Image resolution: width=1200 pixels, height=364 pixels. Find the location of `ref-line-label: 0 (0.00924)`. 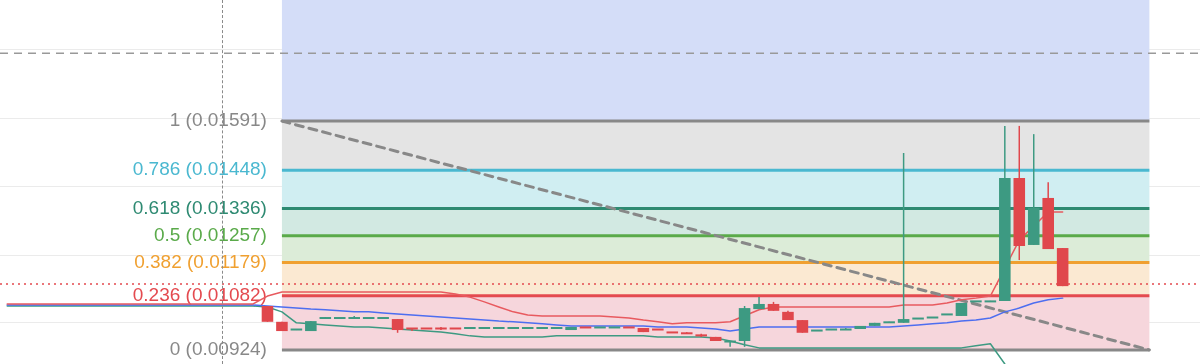

ref-line-label: 0 (0.00924) is located at coordinates (218, 349).